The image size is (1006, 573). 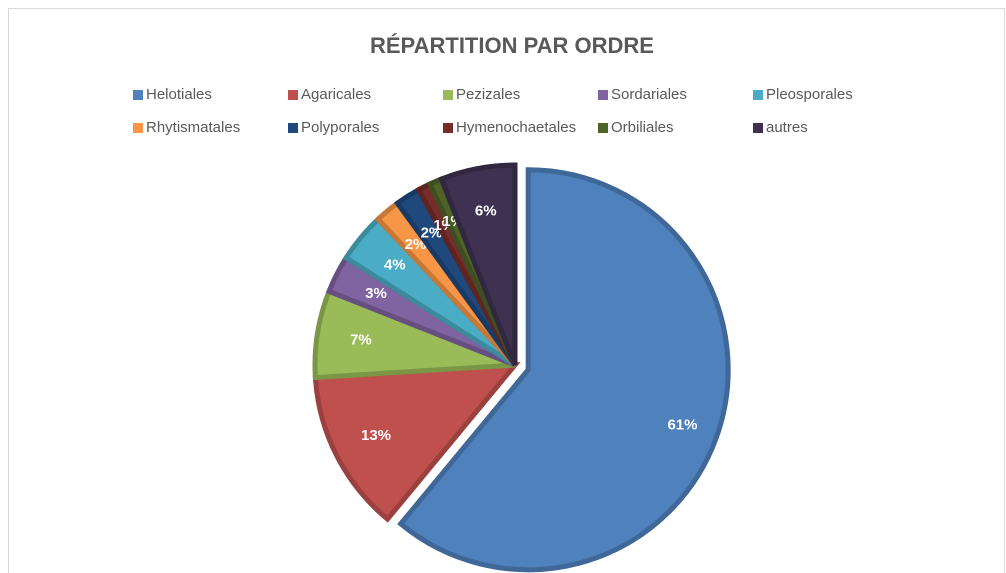 What do you see at coordinates (649, 94) in the screenshot?
I see `legend-label: Sordariales` at bounding box center [649, 94].